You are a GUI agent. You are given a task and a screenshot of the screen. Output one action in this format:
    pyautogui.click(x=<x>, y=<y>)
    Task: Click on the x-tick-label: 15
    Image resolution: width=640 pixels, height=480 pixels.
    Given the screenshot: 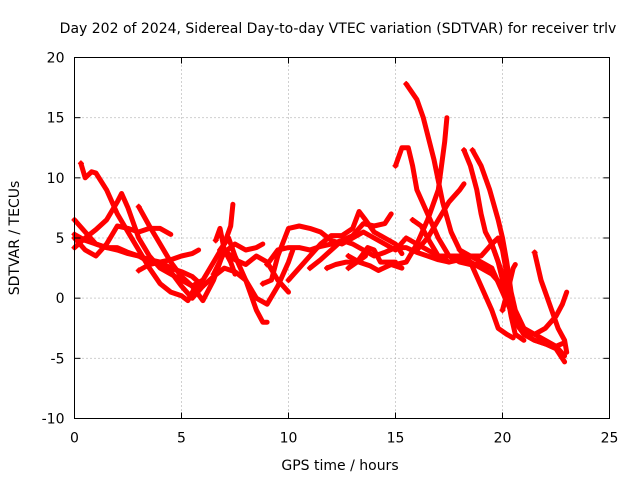 What is the action you would take?
    pyautogui.click(x=396, y=439)
    